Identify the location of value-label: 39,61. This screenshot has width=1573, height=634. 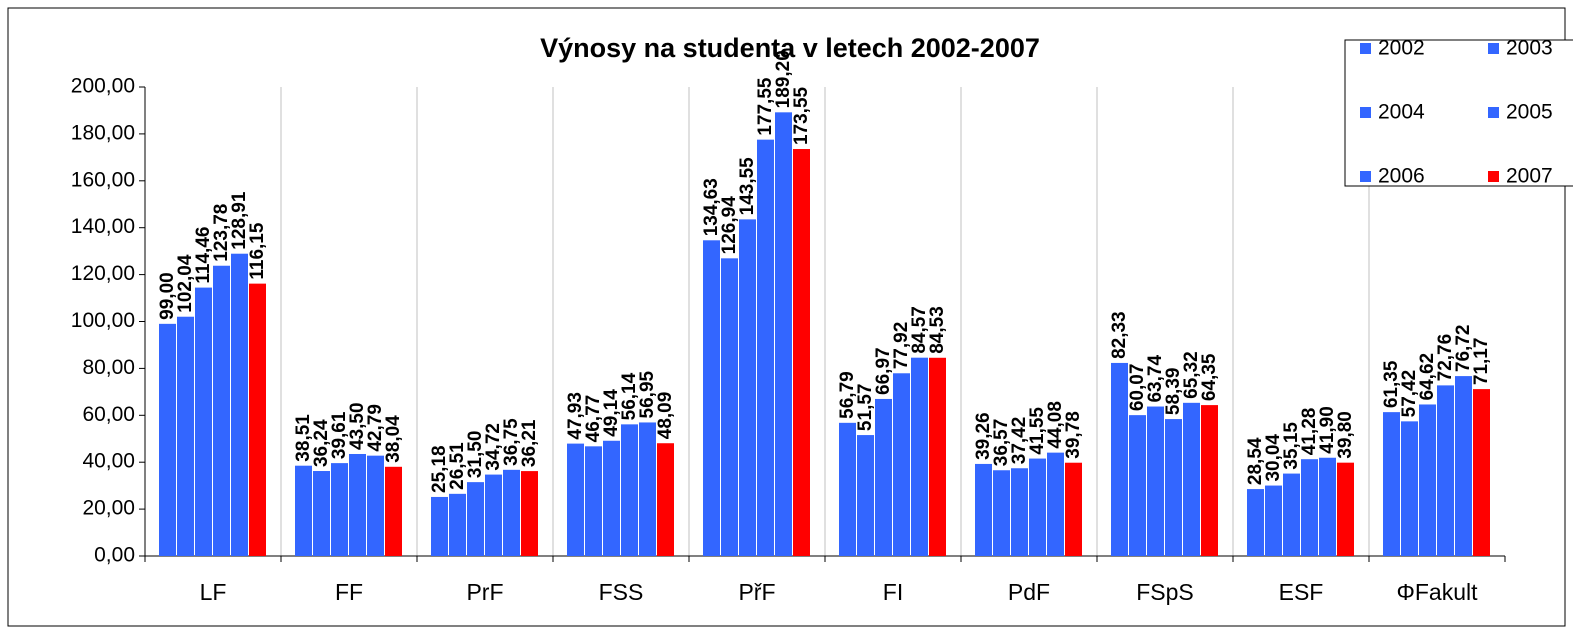
(339, 435).